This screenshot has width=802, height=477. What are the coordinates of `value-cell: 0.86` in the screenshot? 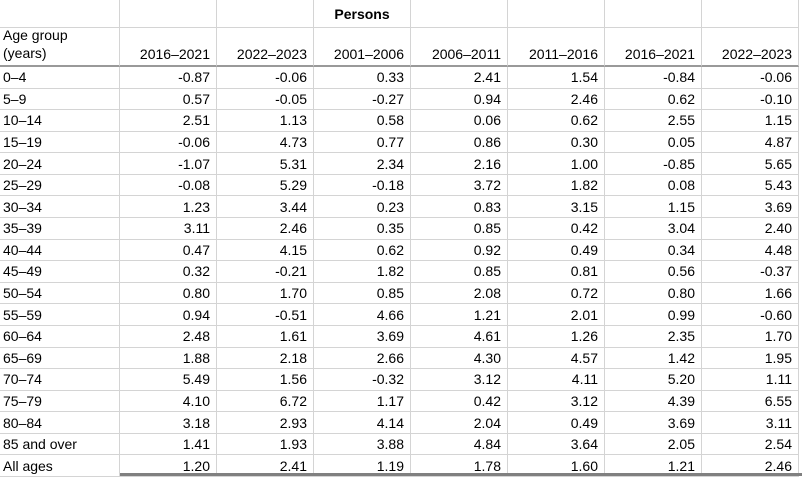 It's located at (459, 142).